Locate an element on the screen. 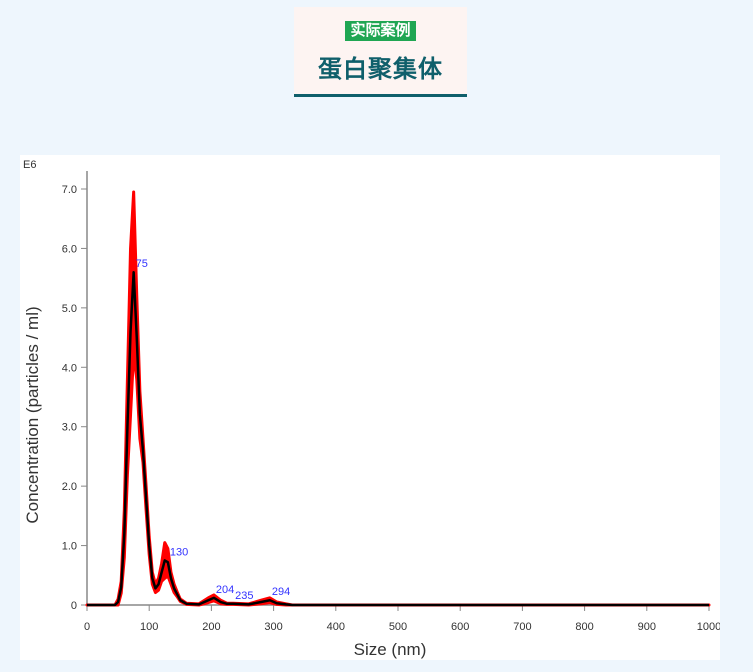  section-header: 实际案例 蛋白聚集体 is located at coordinates (380, 52).